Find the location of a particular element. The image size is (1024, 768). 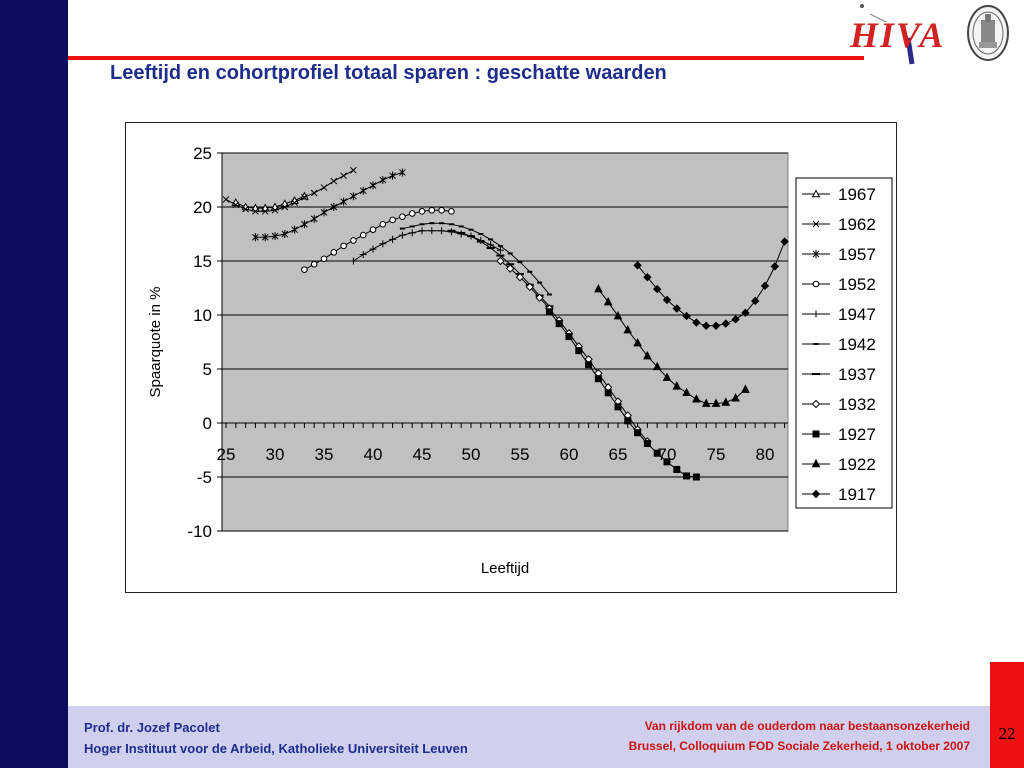

header-rule is located at coordinates (466, 58).